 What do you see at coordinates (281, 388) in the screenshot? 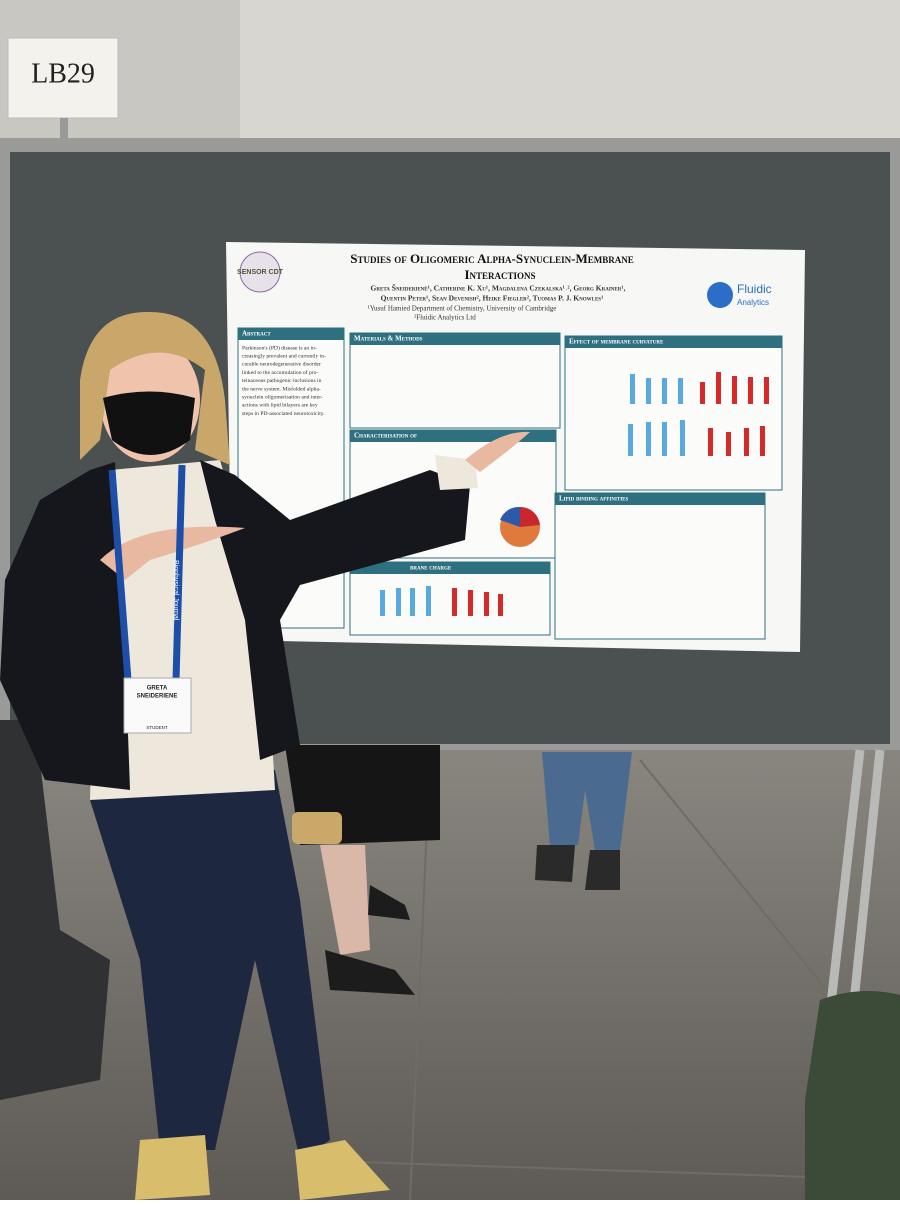
I see `abstract-line: the nerve system. Misfolded alpha-` at bounding box center [281, 388].